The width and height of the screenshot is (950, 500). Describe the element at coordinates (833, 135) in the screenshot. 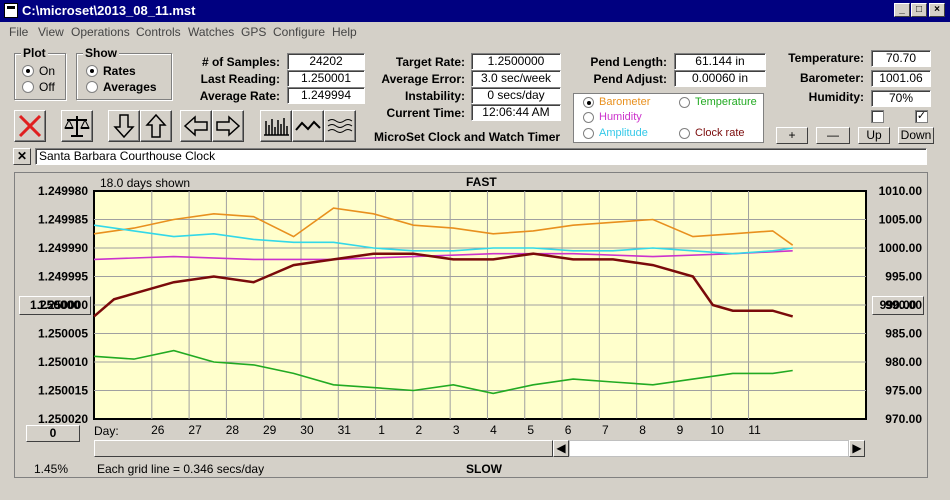

I see `minus-button: —` at that location.